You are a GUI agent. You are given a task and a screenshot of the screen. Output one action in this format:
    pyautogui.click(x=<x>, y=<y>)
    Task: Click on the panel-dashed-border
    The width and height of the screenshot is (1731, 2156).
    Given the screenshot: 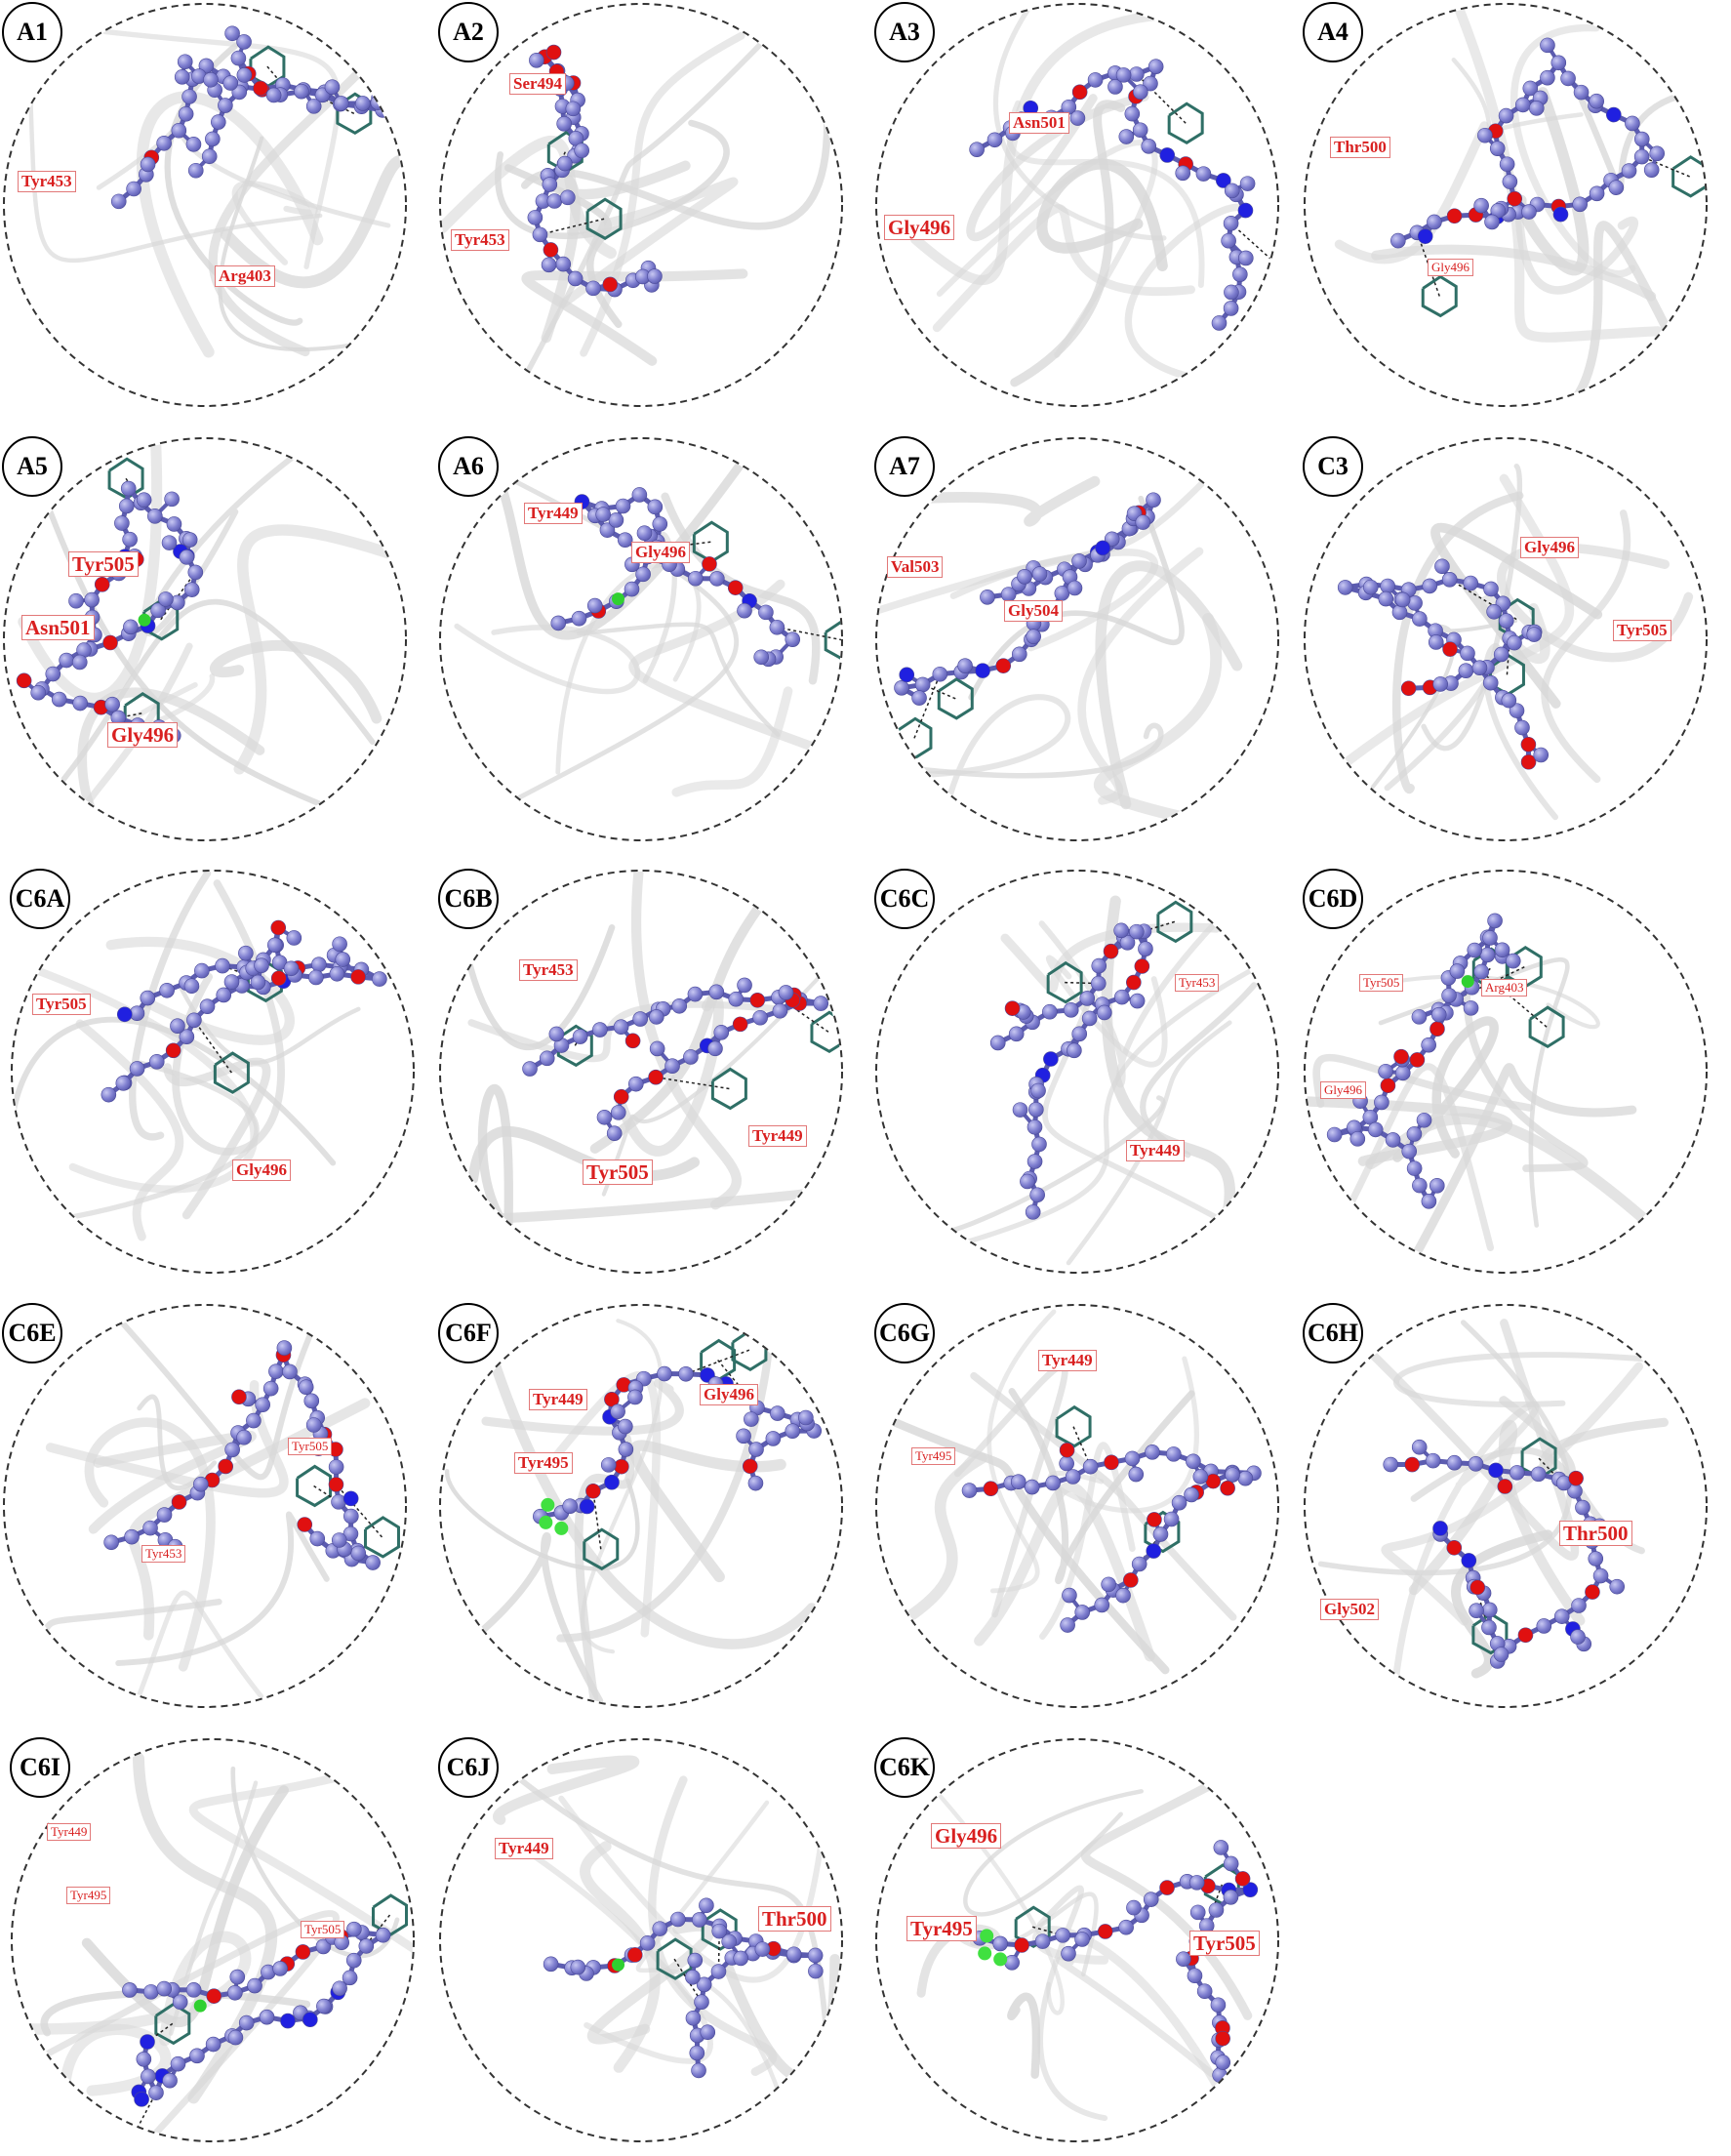 What is the action you would take?
    pyautogui.click(x=641, y=1072)
    